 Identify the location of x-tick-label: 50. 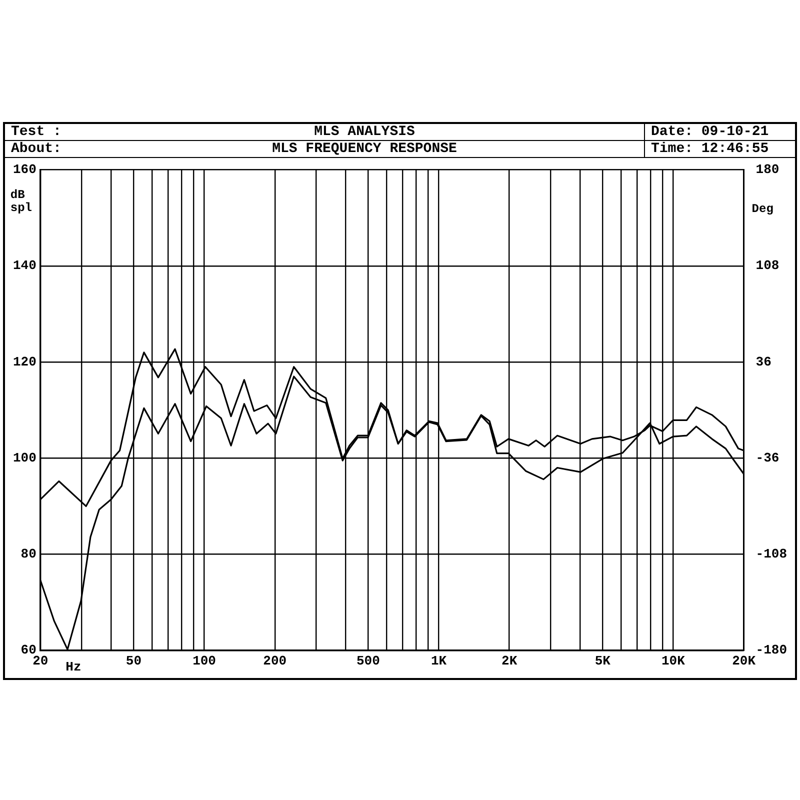
(134, 660).